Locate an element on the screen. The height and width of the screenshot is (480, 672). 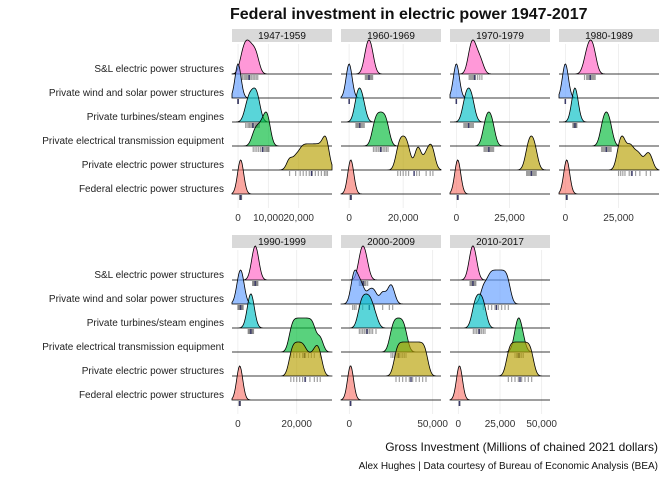
ridge-1960-1969-federal-electric-power-structures is located at coordinates (390, 177).